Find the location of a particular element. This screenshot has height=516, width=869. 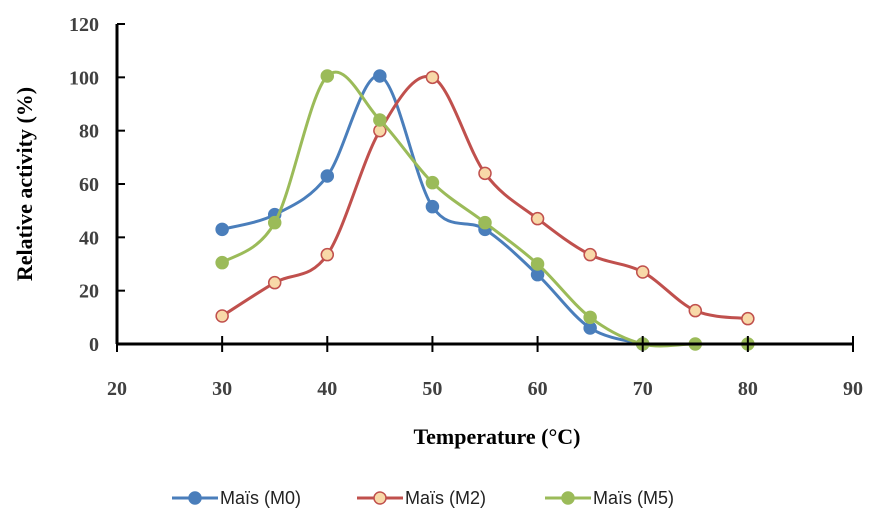

legend-label: Maïs (M0) is located at coordinates (260, 498).